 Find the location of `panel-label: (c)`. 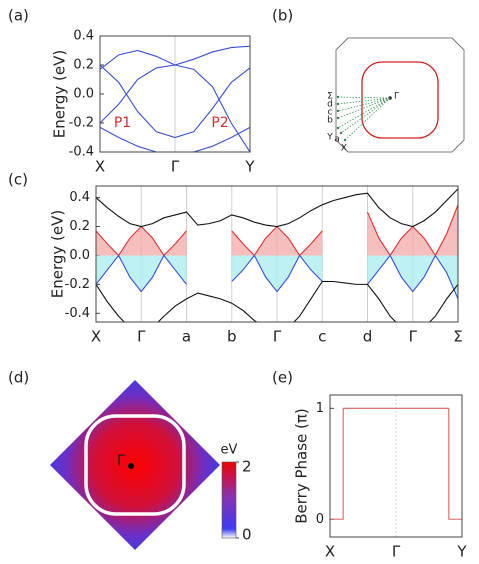

panel-label: (c) is located at coordinates (18, 180).